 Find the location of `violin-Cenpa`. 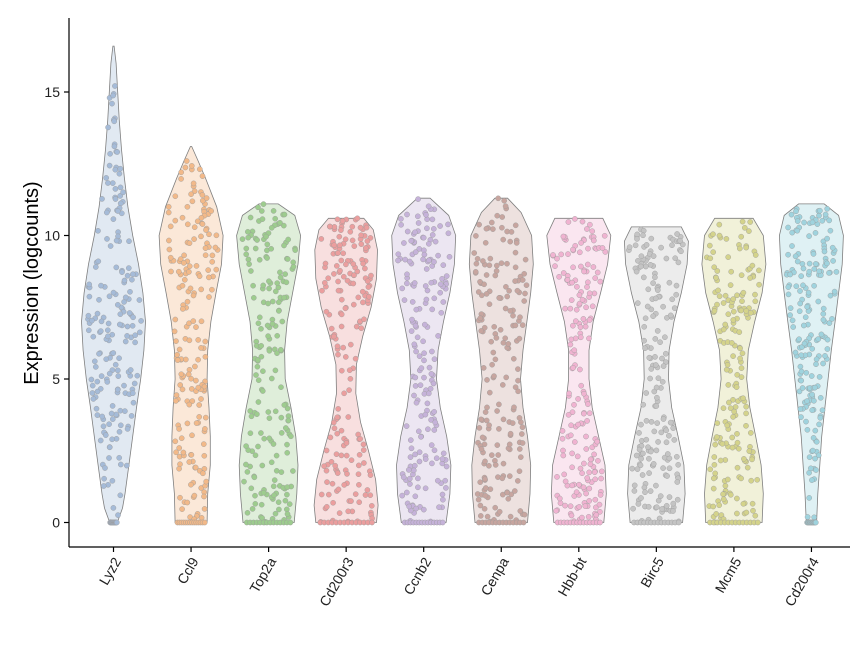

violin-Cenpa is located at coordinates (501, 360).